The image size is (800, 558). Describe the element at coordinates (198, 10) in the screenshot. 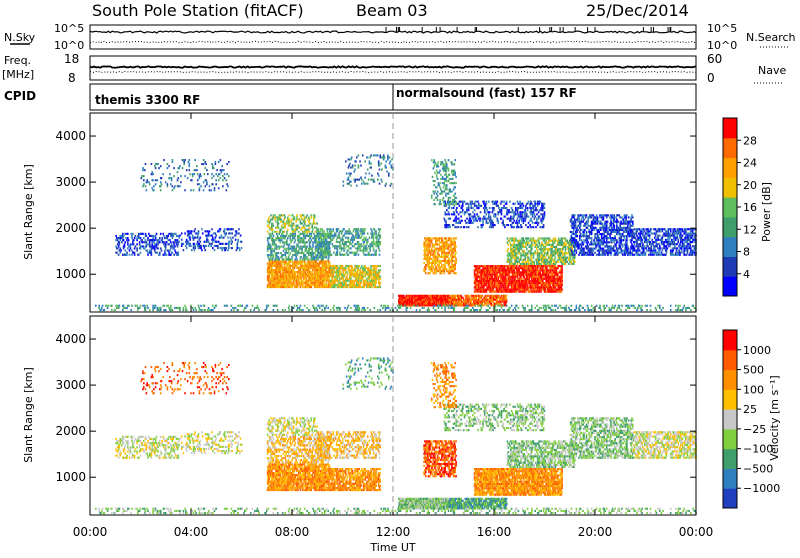

I see `station-title: South Pole Station (fitACF)` at that location.